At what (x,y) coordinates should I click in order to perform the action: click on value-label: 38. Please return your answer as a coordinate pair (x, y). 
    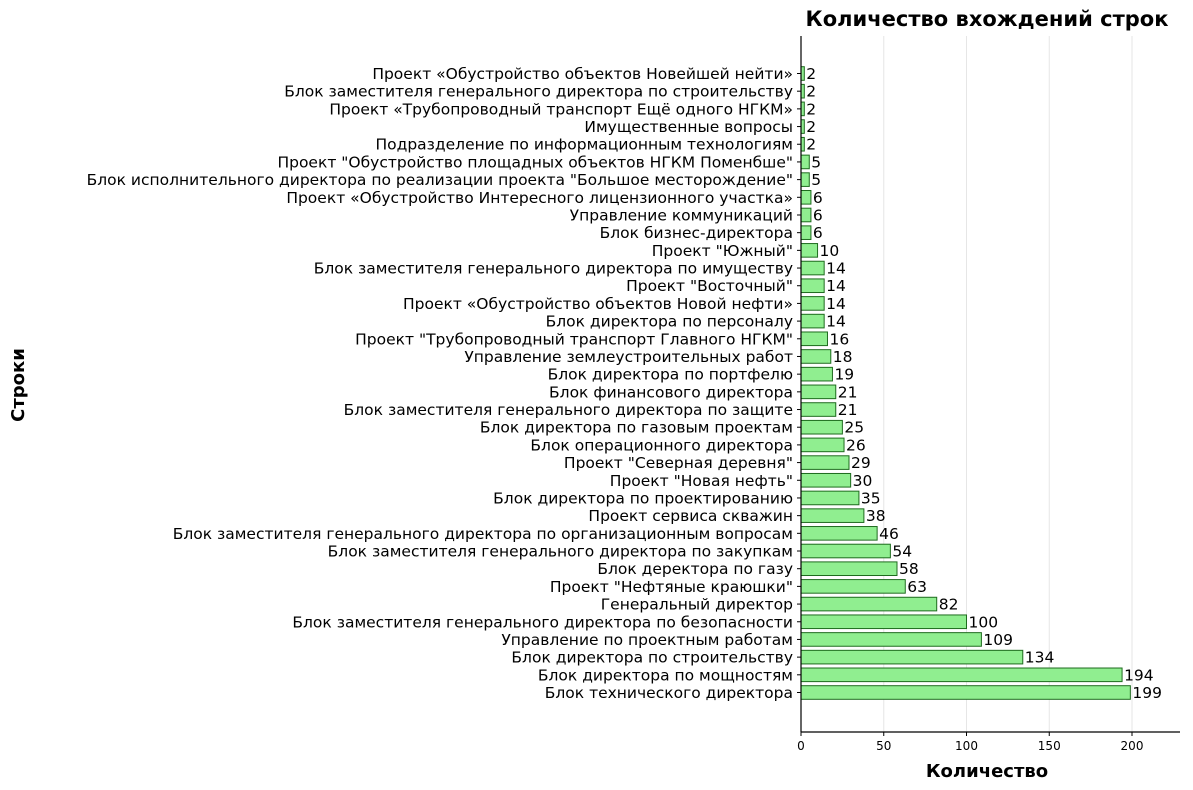
    Looking at the image, I should click on (876, 516).